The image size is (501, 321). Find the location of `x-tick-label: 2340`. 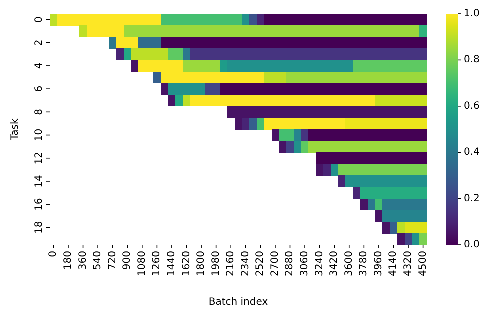

x-tick-label: 2340 is located at coordinates (246, 263).